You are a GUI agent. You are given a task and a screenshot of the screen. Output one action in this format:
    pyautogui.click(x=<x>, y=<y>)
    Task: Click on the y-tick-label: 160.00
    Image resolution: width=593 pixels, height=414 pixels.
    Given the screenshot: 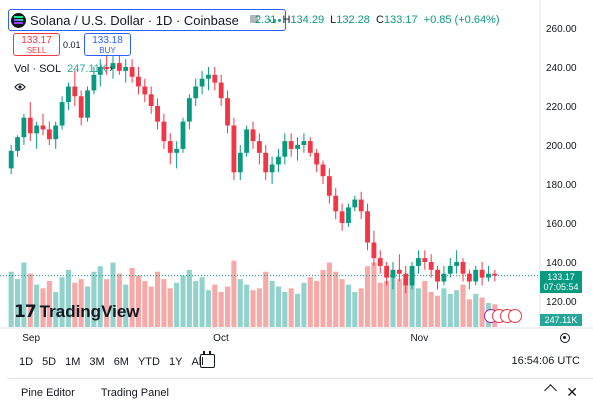 What is the action you would take?
    pyautogui.click(x=561, y=224)
    